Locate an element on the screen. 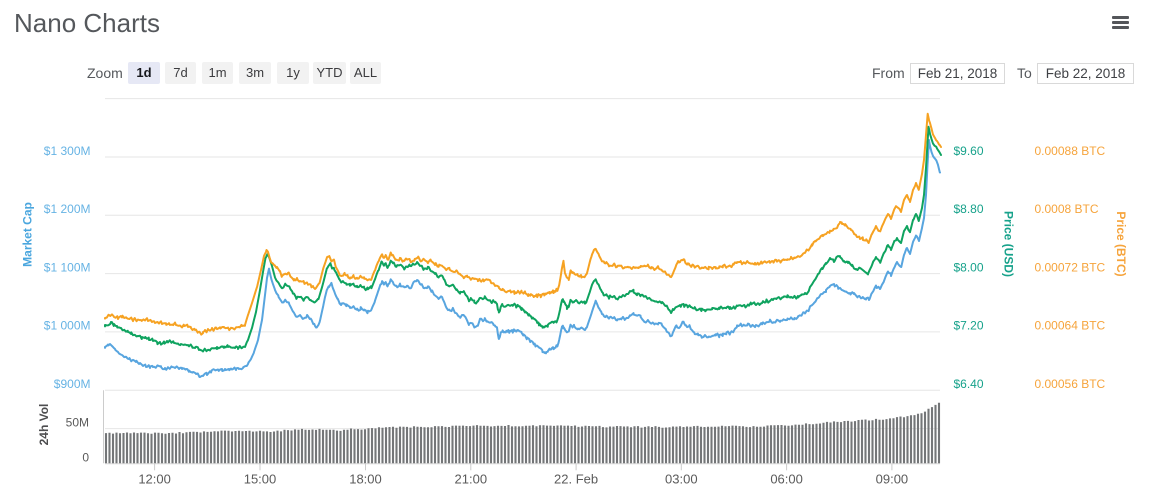  svg-text: 0.00056 BTC is located at coordinates (1070, 384).